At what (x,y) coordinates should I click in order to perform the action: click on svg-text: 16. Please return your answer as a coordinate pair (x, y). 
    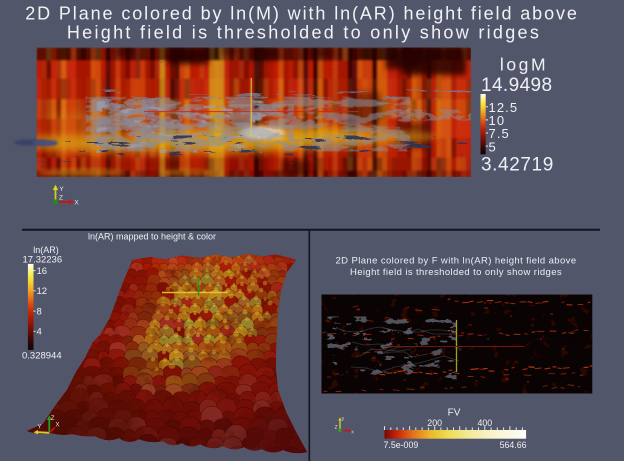
    Looking at the image, I should click on (42, 271).